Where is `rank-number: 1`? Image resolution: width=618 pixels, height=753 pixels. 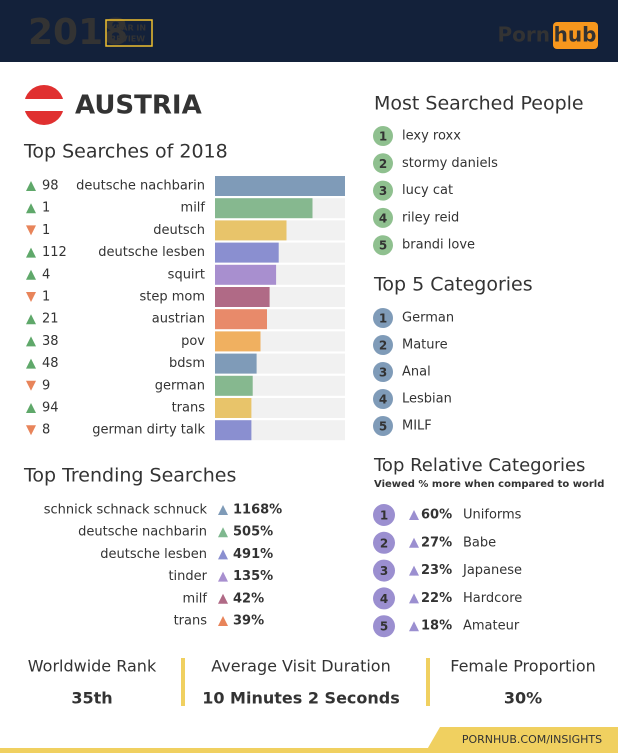
rank-number: 1 is located at coordinates (383, 137).